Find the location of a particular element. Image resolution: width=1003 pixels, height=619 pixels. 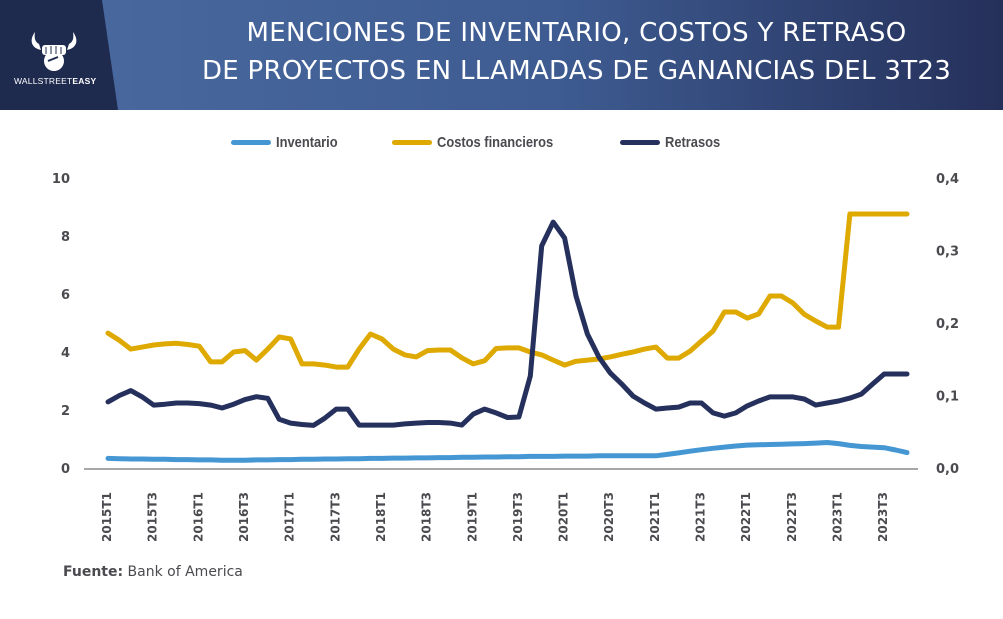

x-tick-label: 2017T3 is located at coordinates (335, 517).